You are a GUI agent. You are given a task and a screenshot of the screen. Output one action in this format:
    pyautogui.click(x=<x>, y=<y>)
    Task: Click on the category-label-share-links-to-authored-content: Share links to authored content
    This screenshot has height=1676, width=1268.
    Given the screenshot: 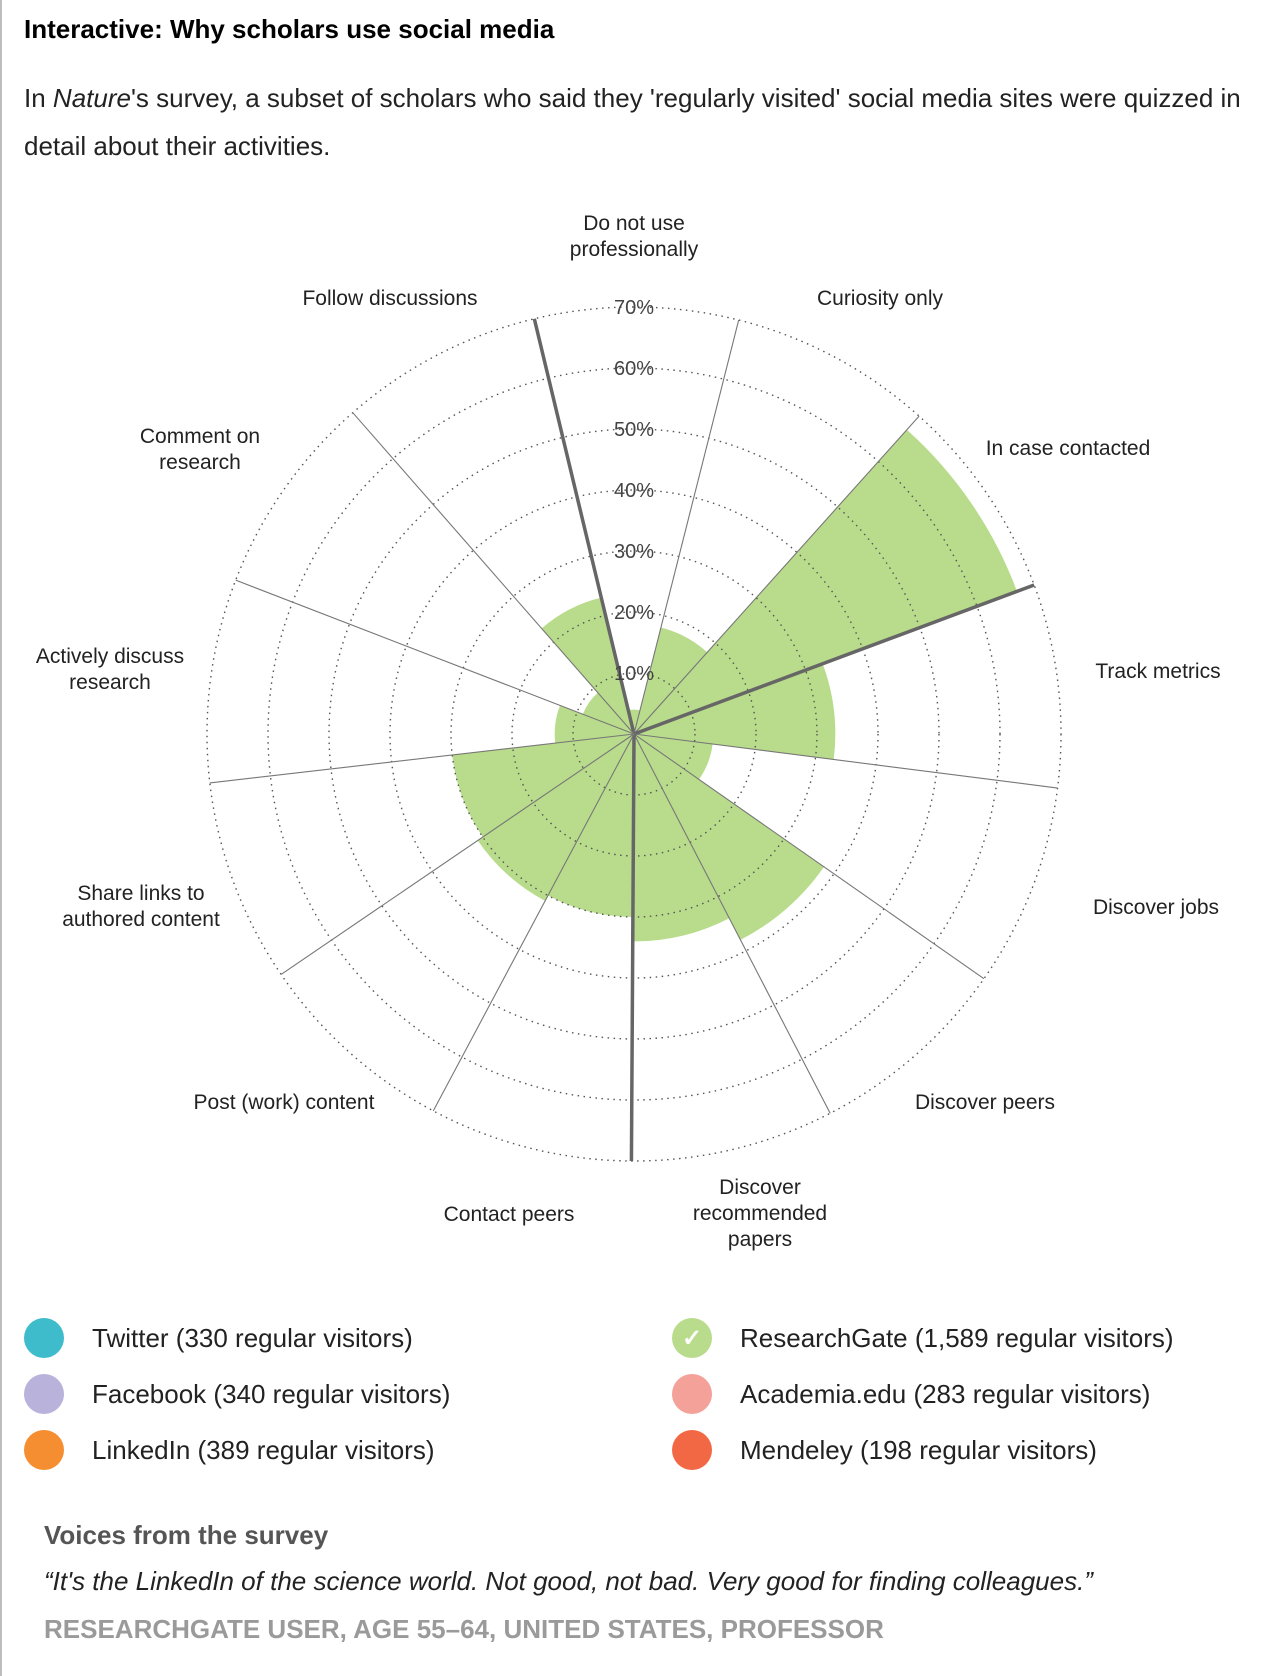 What is the action you would take?
    pyautogui.click(x=141, y=906)
    